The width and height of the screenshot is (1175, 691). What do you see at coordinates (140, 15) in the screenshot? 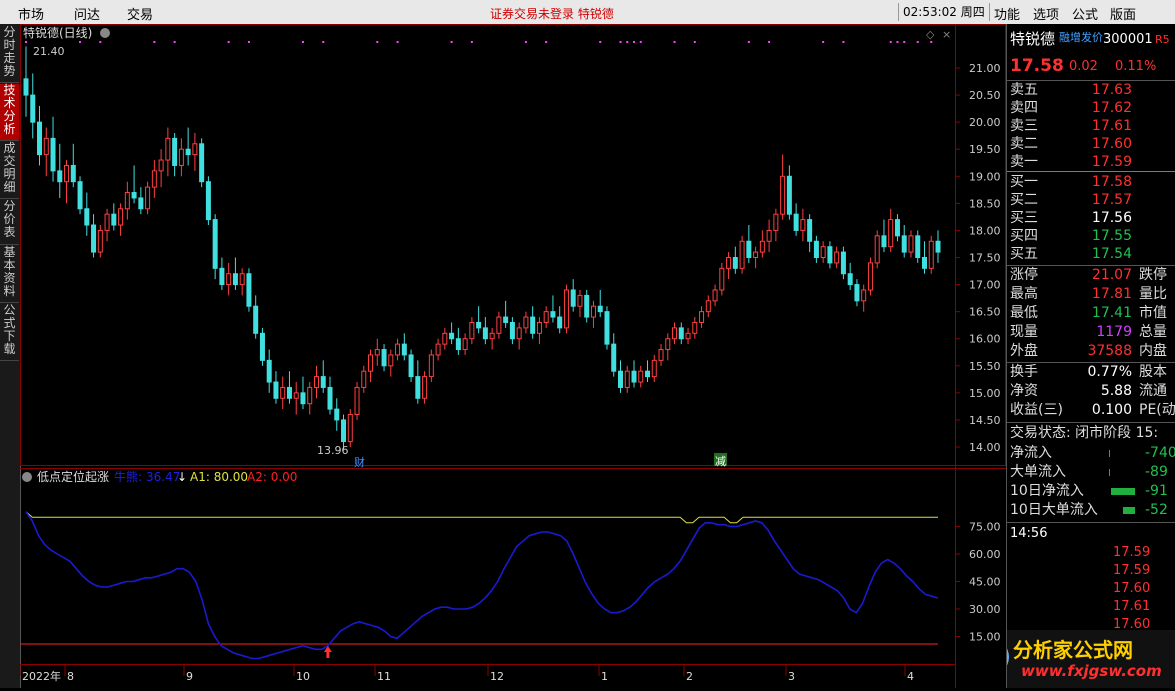
I see `menu-trade: 交易` at bounding box center [140, 15].